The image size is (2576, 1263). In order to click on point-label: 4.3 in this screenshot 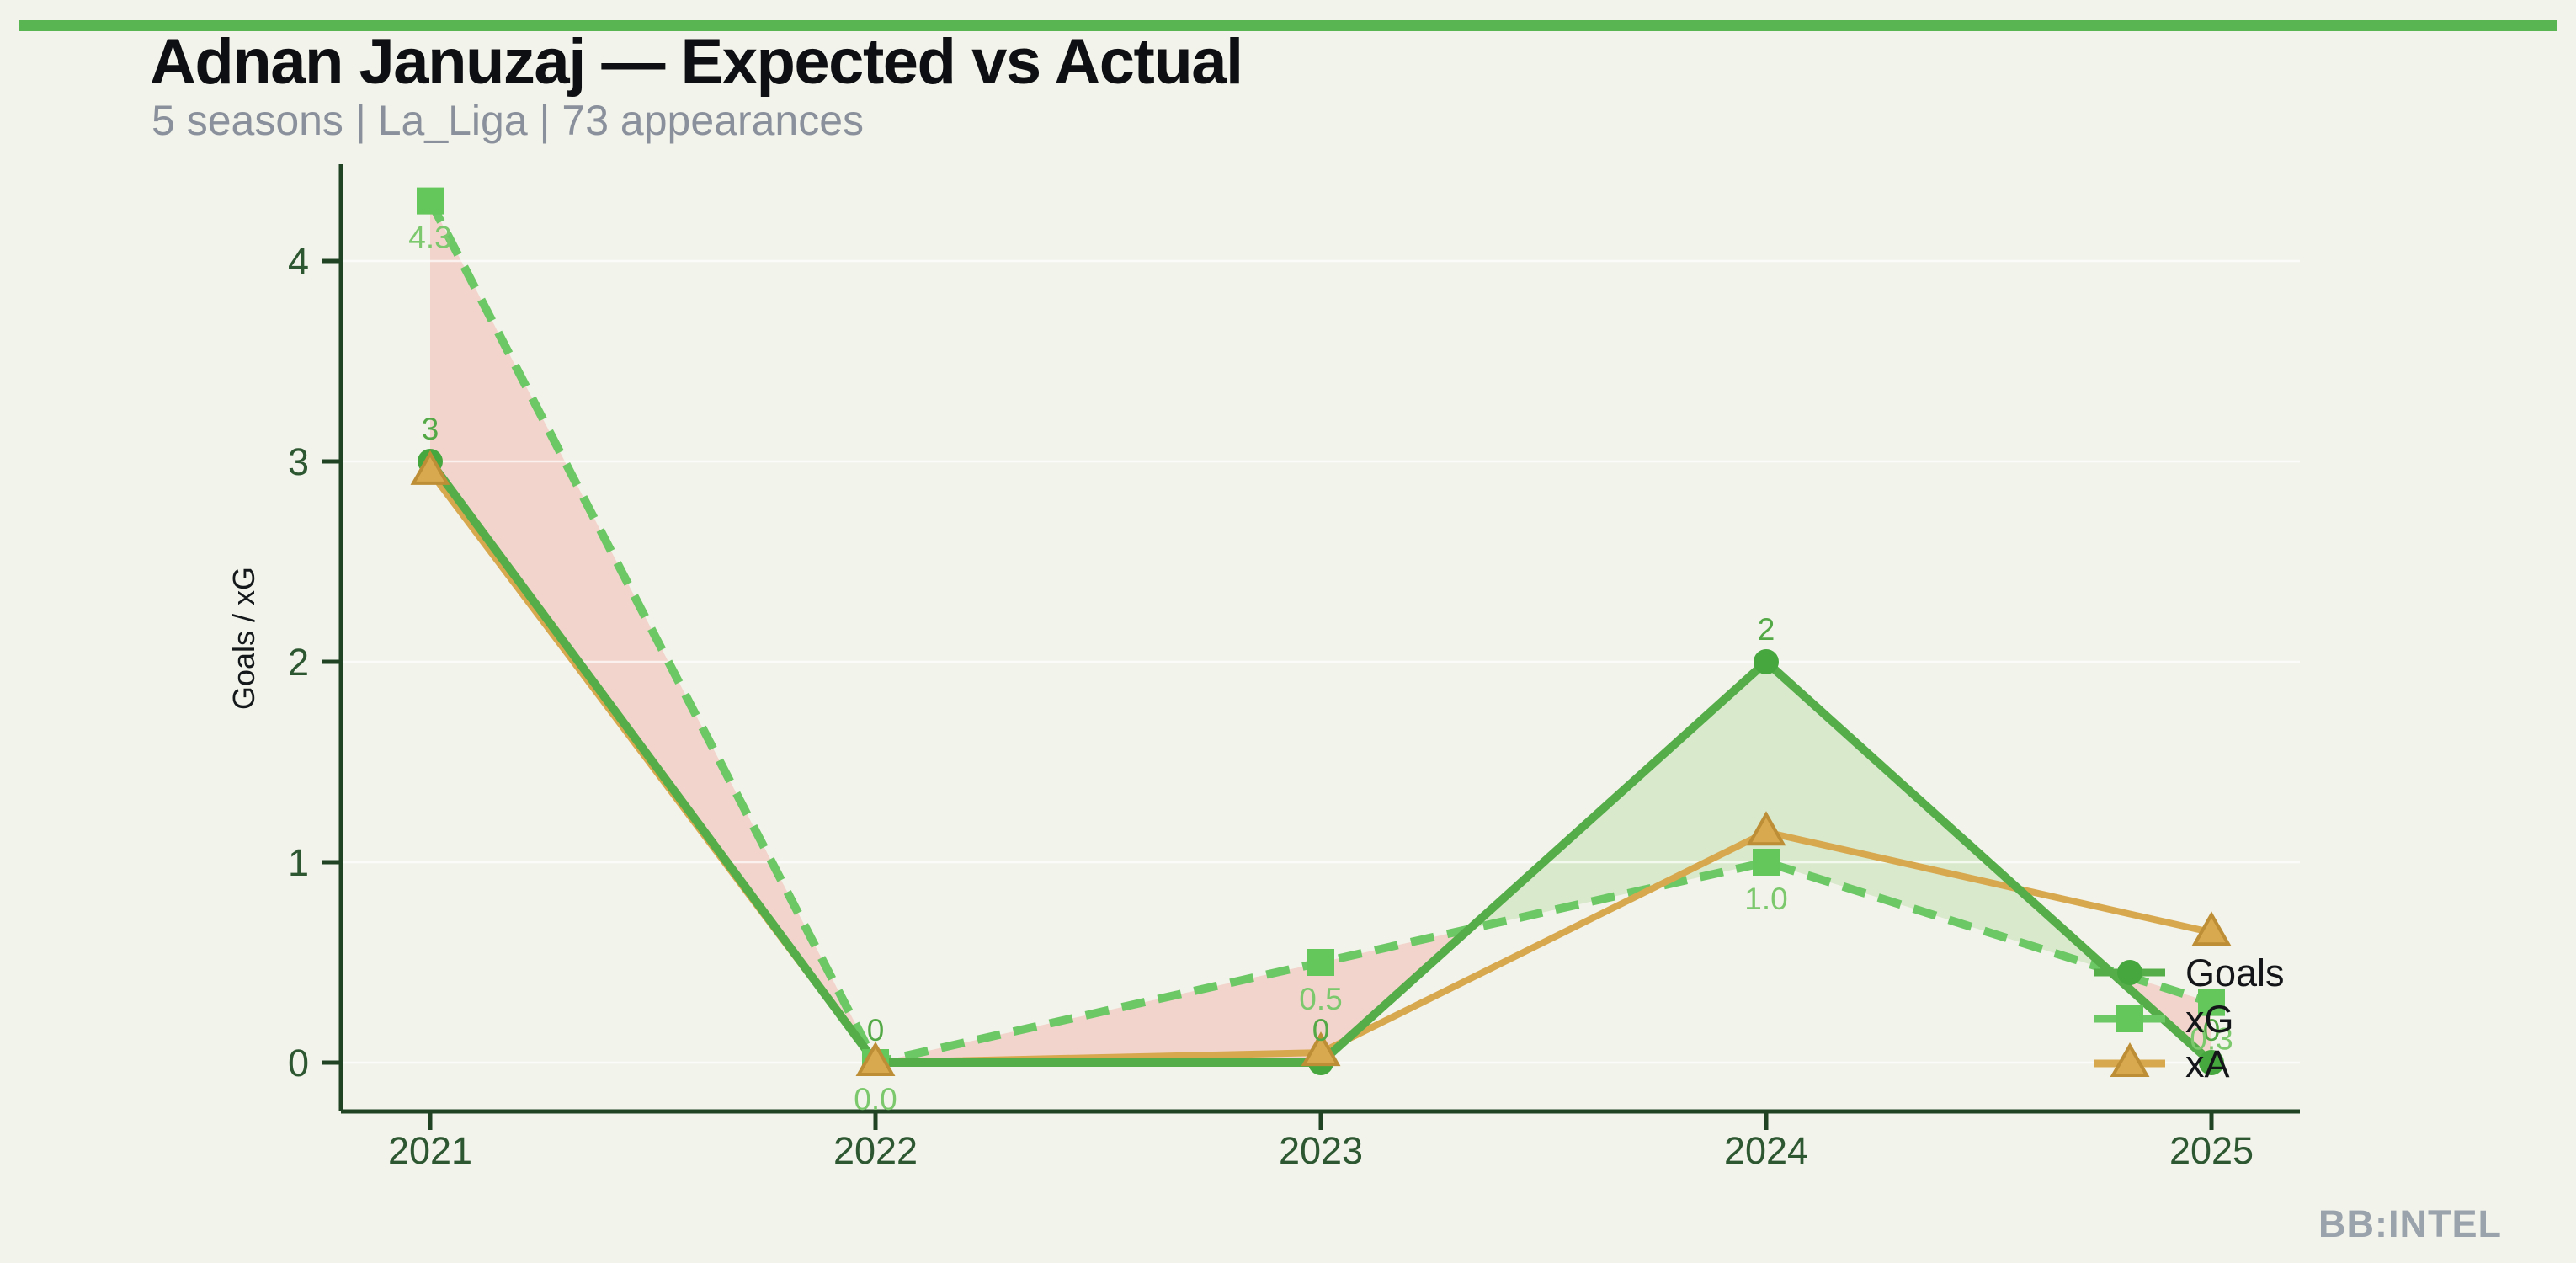, I will do `click(430, 238)`.